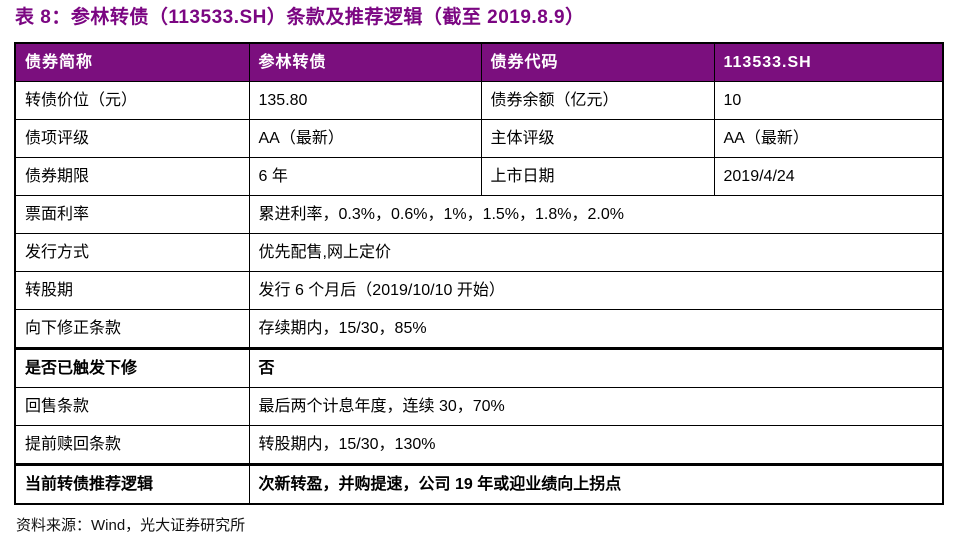 This screenshot has height=550, width=957. What do you see at coordinates (132, 214) in the screenshot?
I see `coupon-label: 票面利率` at bounding box center [132, 214].